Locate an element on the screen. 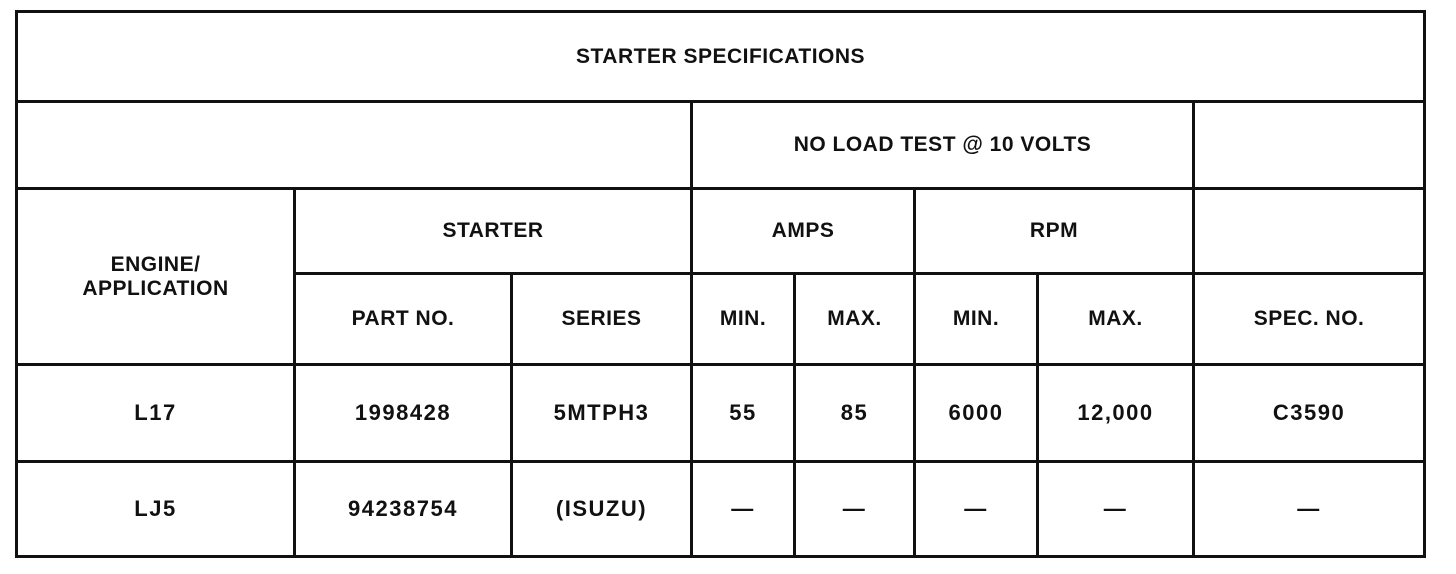 This screenshot has height=574, width=1456. spec-no-cell: C3590 is located at coordinates (1309, 413).